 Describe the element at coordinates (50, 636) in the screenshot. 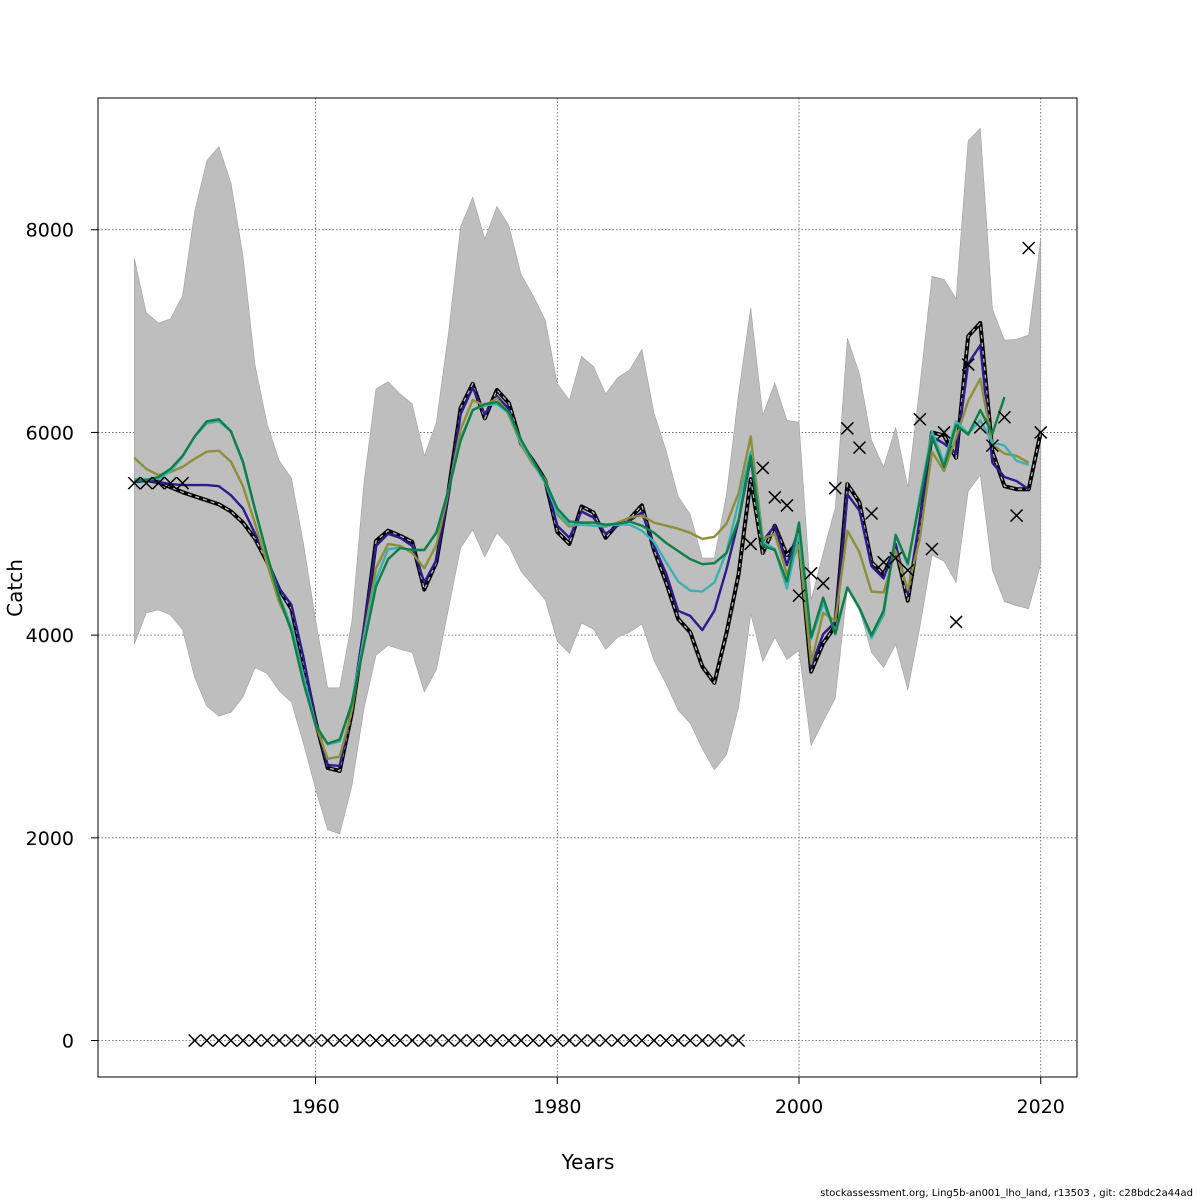

I see `y-tick-label: 4000` at that location.